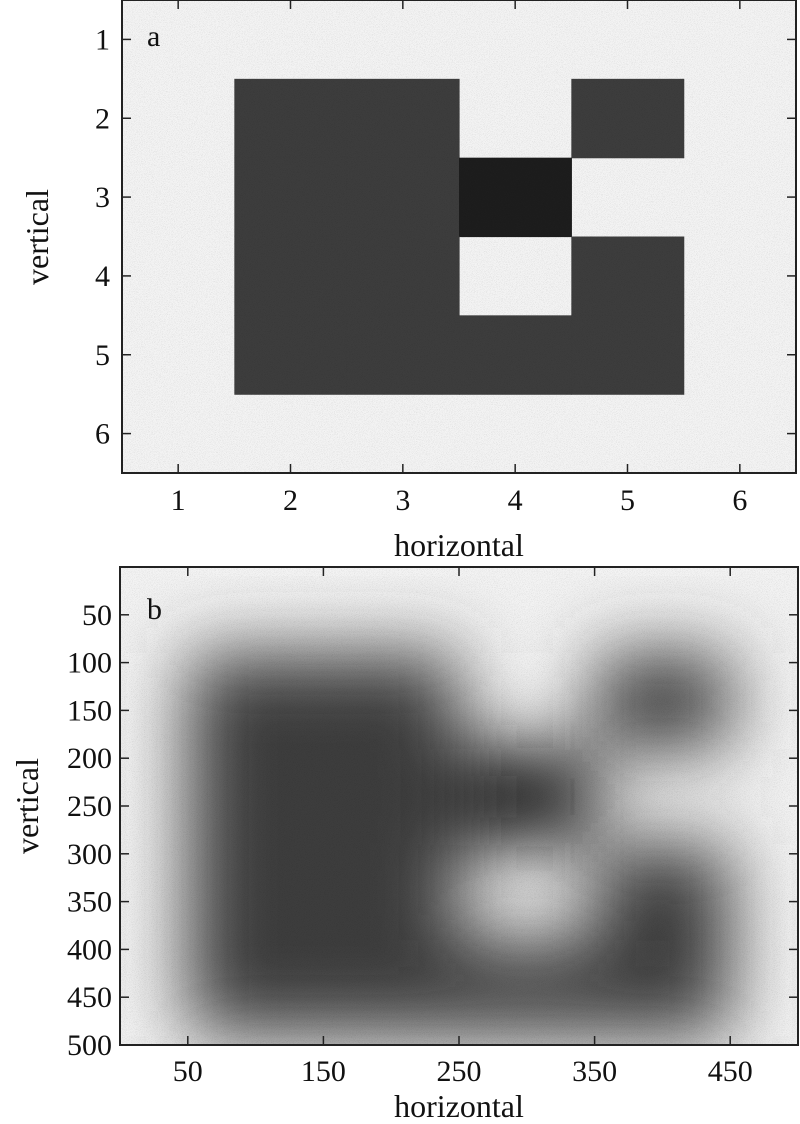 The height and width of the screenshot is (1124, 800). I want to click on x-tick-label: 6, so click(739, 500).